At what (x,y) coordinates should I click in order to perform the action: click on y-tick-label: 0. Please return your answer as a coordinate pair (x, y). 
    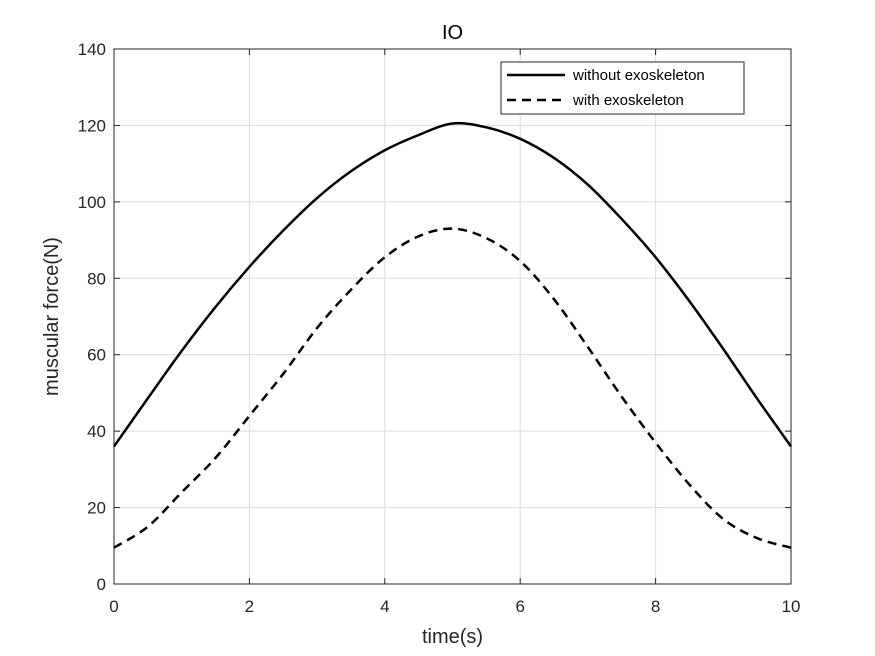
    Looking at the image, I should click on (101, 584).